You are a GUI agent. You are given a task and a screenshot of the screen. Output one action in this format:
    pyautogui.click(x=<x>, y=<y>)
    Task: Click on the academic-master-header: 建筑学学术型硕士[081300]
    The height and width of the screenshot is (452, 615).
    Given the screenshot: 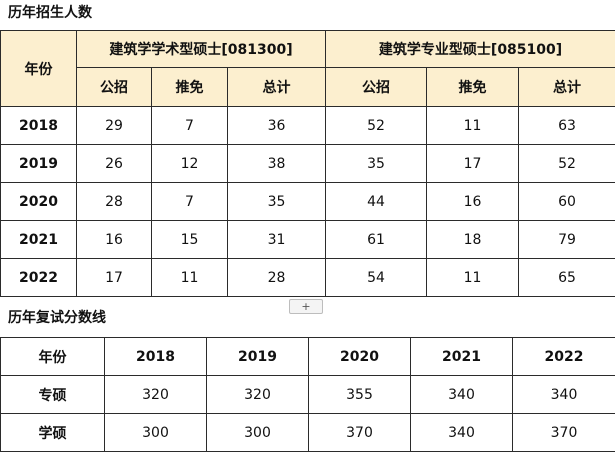 What is the action you would take?
    pyautogui.click(x=201, y=49)
    